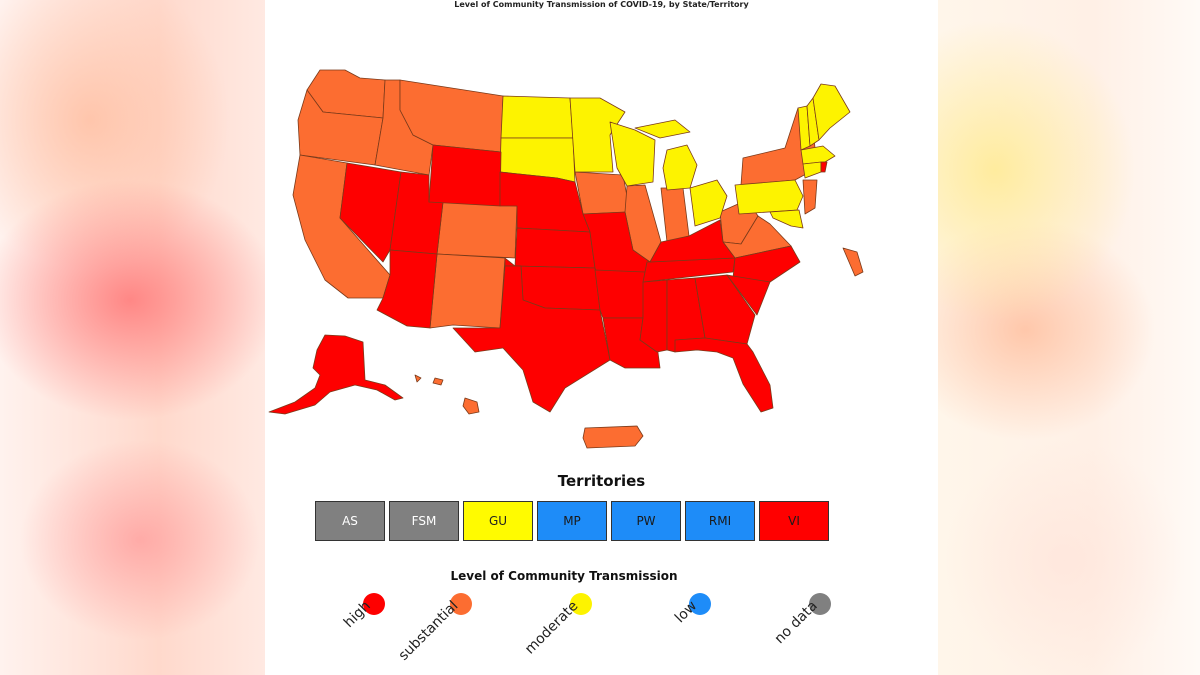 The height and width of the screenshot is (675, 1200). What do you see at coordinates (370, 212) in the screenshot?
I see `state-nevada` at bounding box center [370, 212].